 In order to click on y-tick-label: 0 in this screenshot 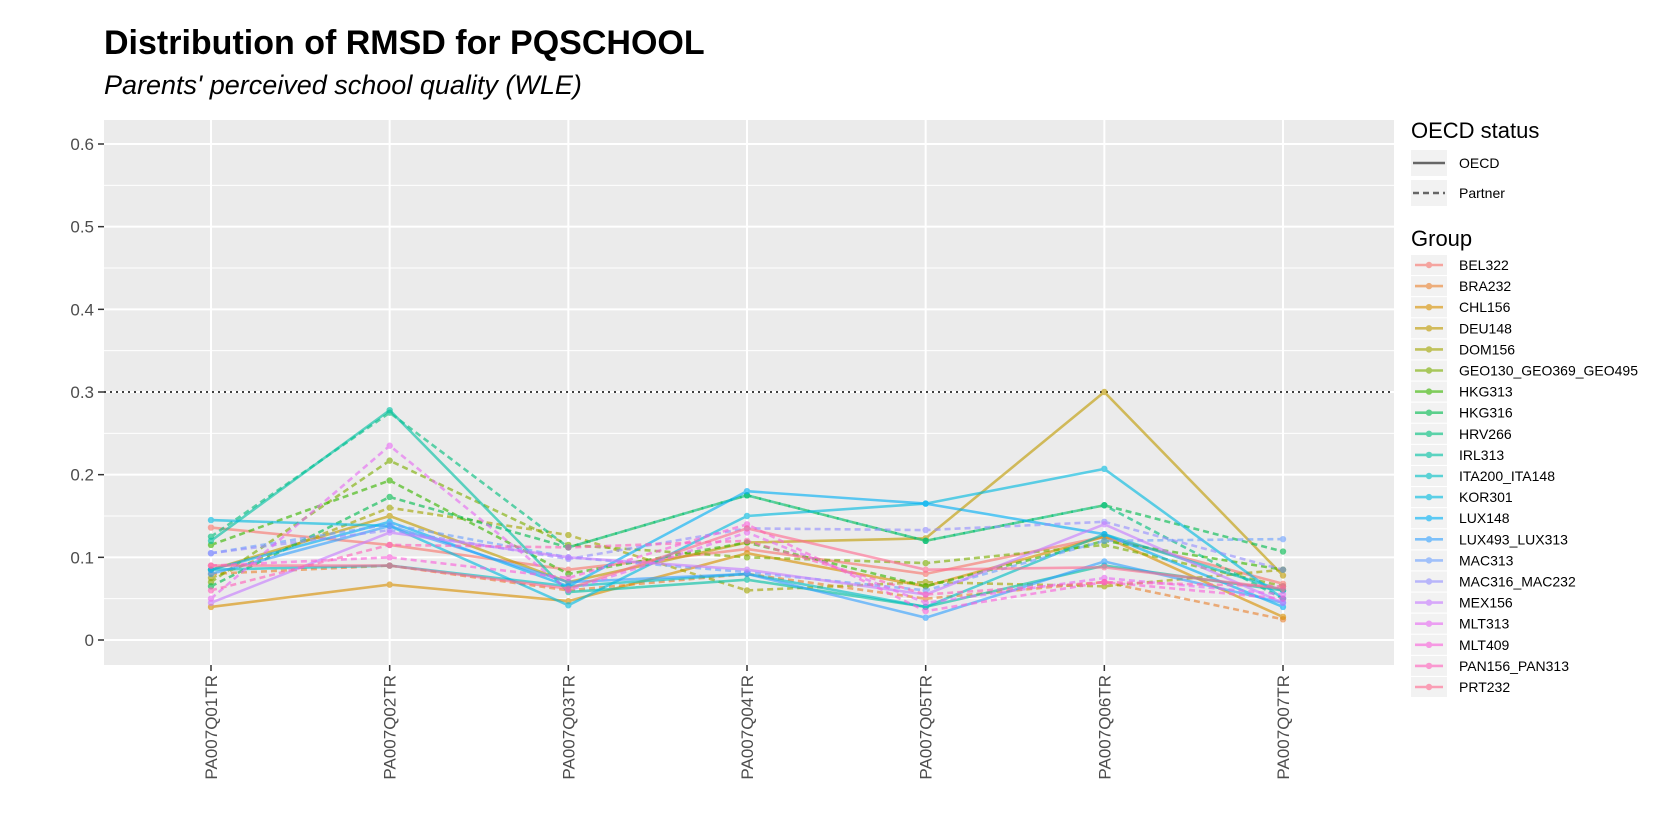, I will do `click(89, 640)`.